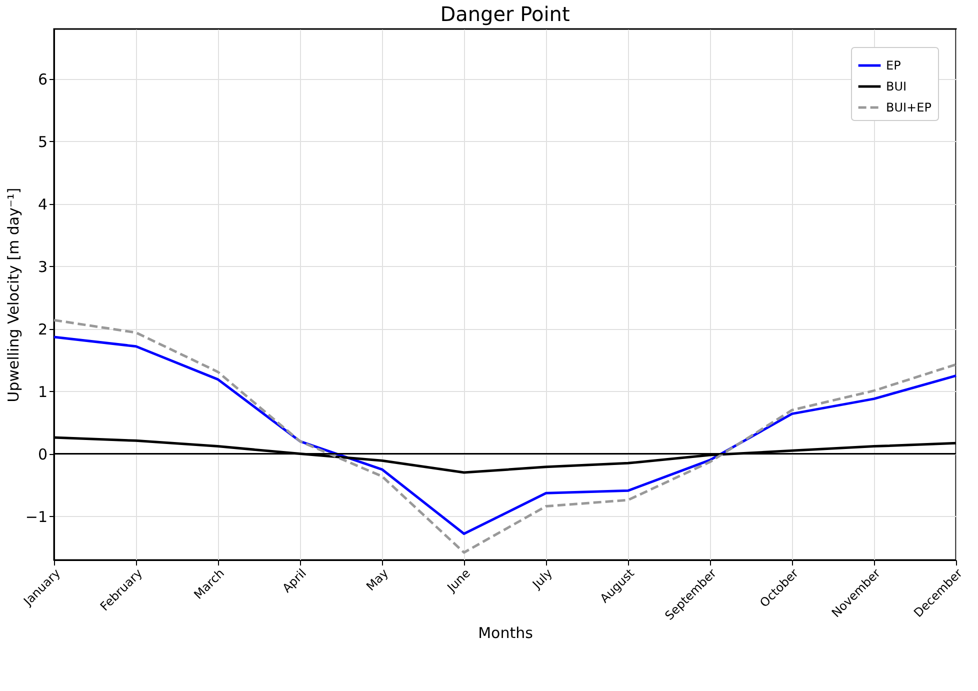  What do you see at coordinates (893, 65) in the screenshot?
I see `legend-label: EP` at bounding box center [893, 65].